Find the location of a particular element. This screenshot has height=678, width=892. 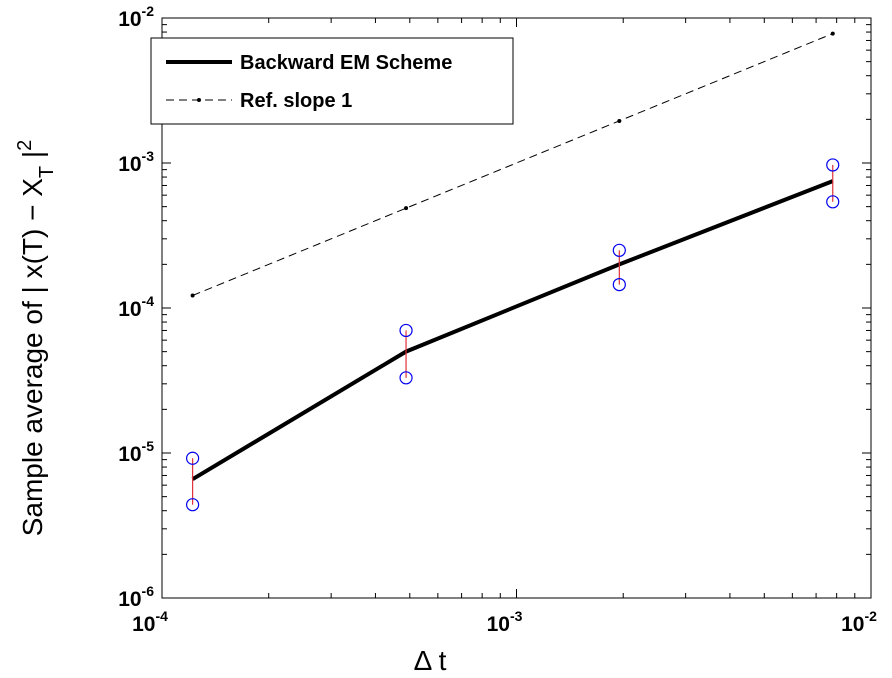

legend-label-backward-em: Backward EM Scheme is located at coordinates (346, 63).